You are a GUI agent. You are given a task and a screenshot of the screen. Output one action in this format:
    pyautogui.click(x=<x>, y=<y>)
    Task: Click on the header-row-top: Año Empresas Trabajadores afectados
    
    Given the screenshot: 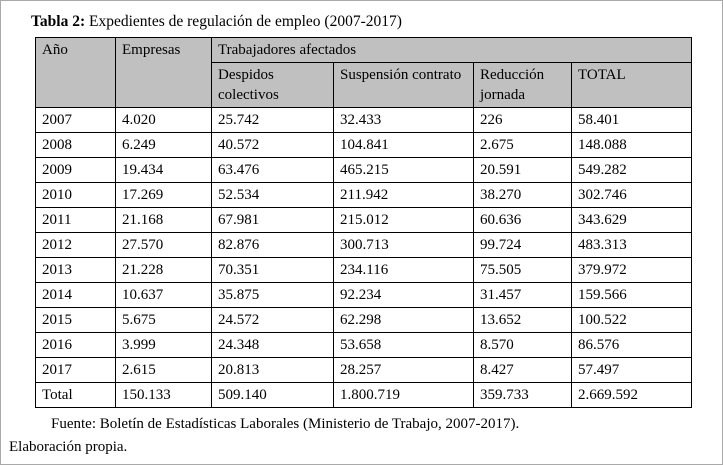 What is the action you would take?
    pyautogui.click(x=364, y=72)
    